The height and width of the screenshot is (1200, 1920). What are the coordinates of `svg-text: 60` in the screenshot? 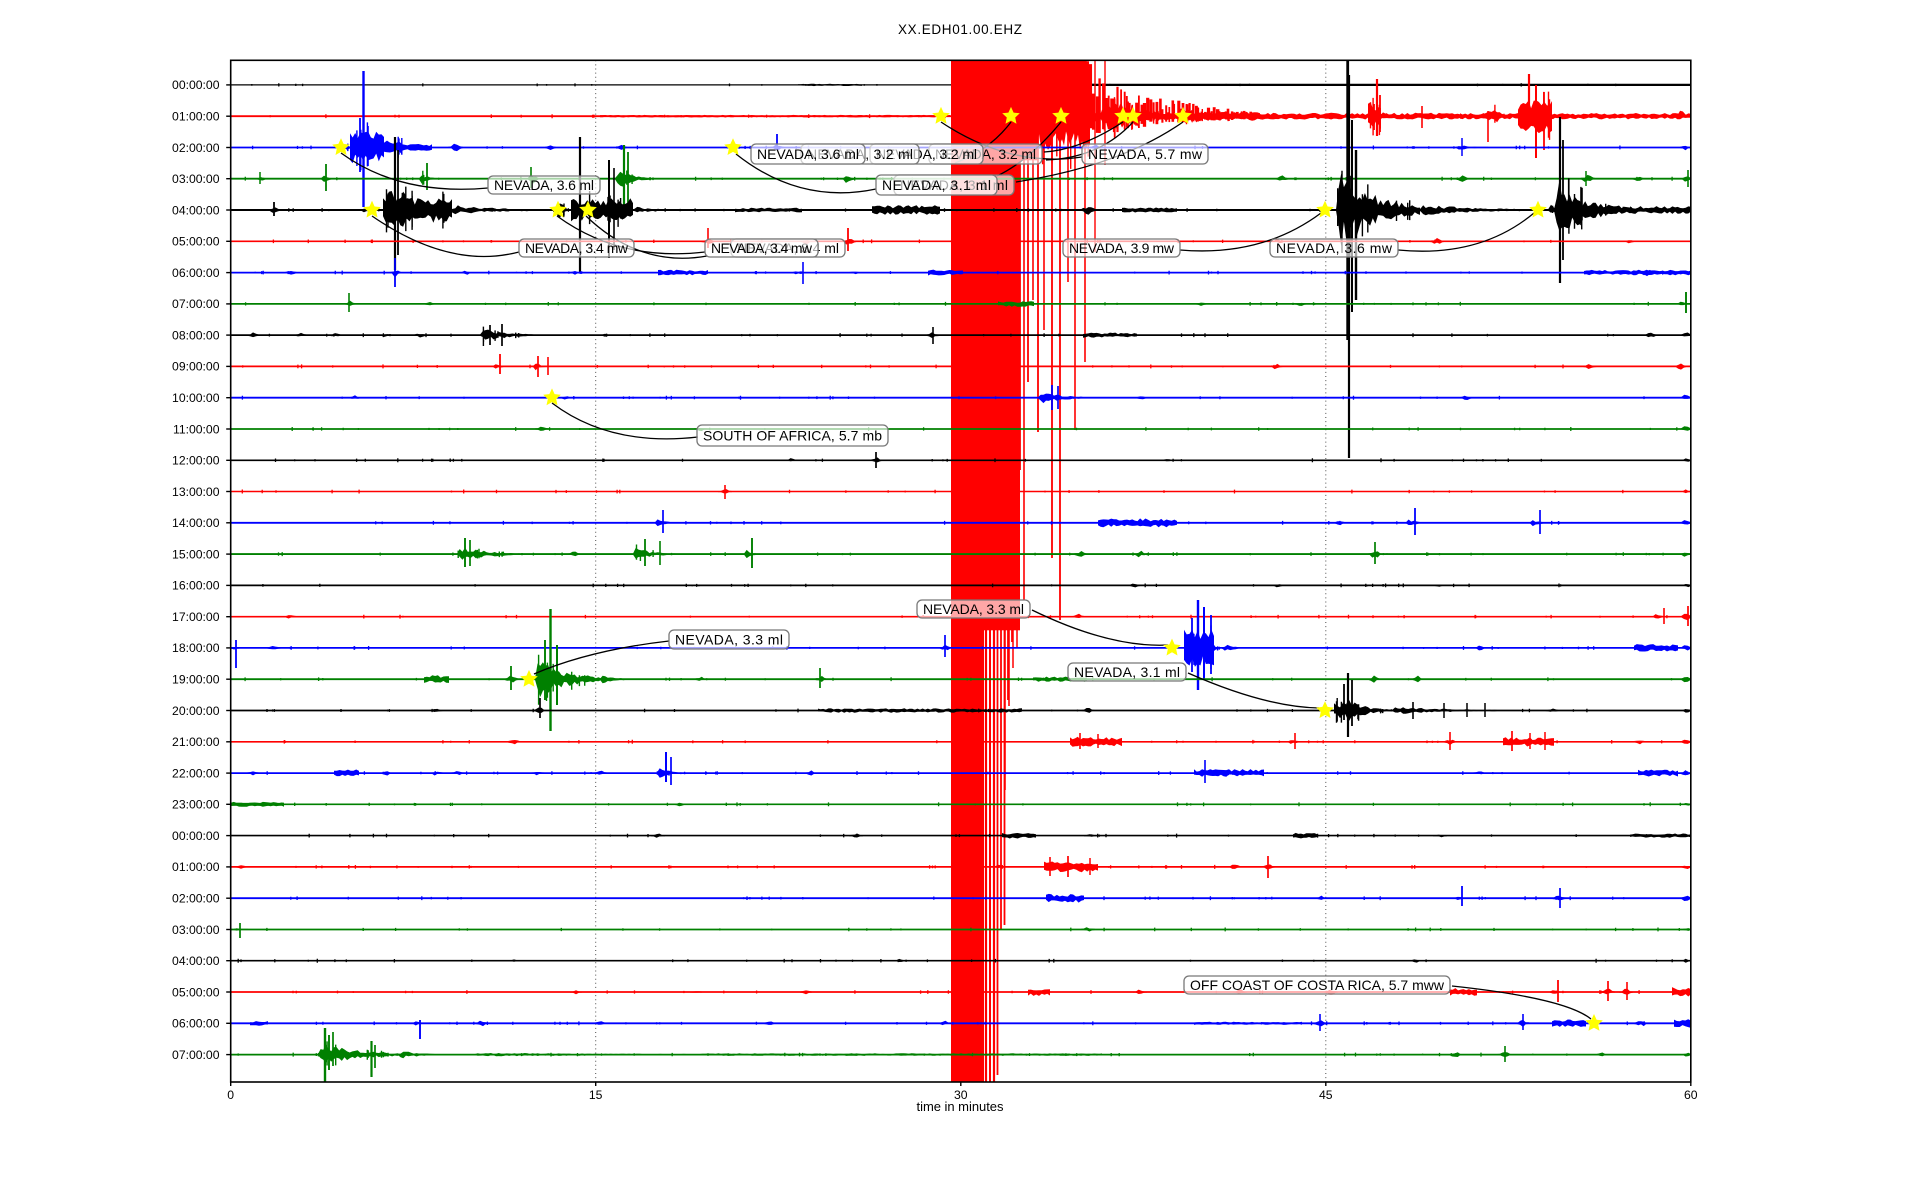 It's located at (1691, 1095).